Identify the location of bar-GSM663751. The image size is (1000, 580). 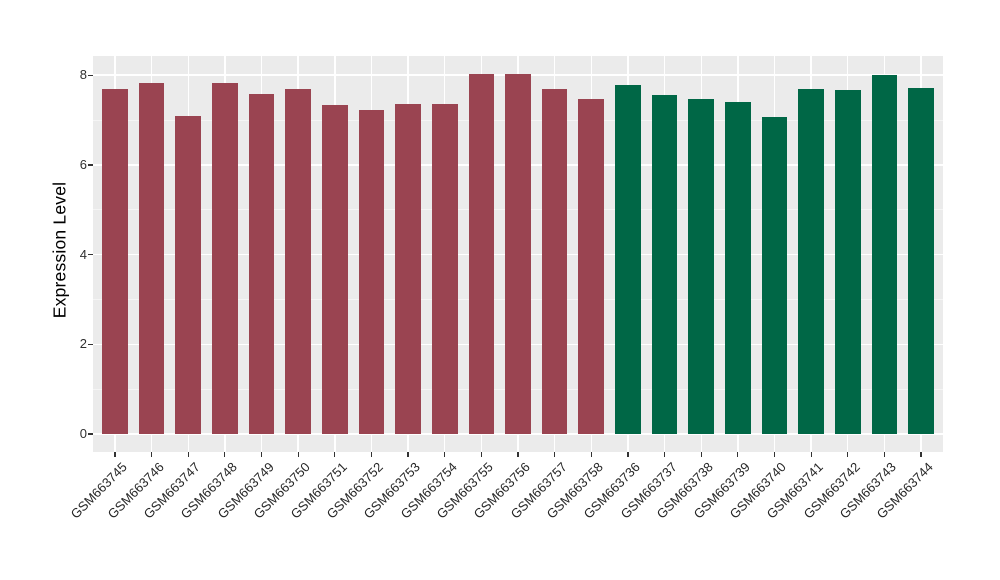
(334, 270).